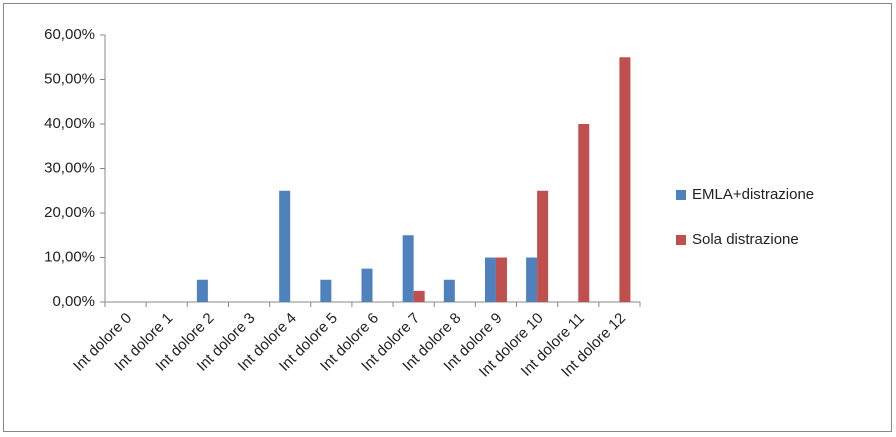  Describe the element at coordinates (69, 256) in the screenshot. I see `y-tick-label: 10,00%` at that location.